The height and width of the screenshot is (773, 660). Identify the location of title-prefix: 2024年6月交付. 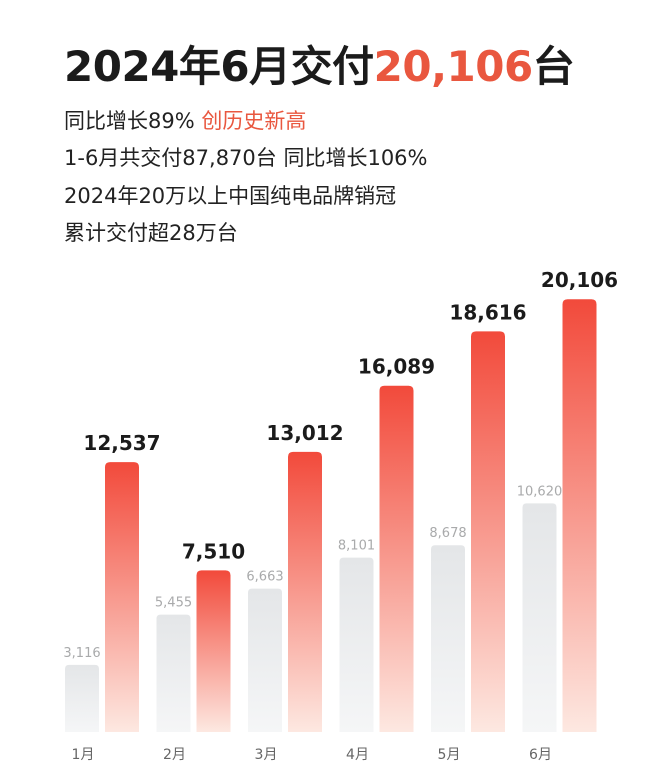
(219, 66).